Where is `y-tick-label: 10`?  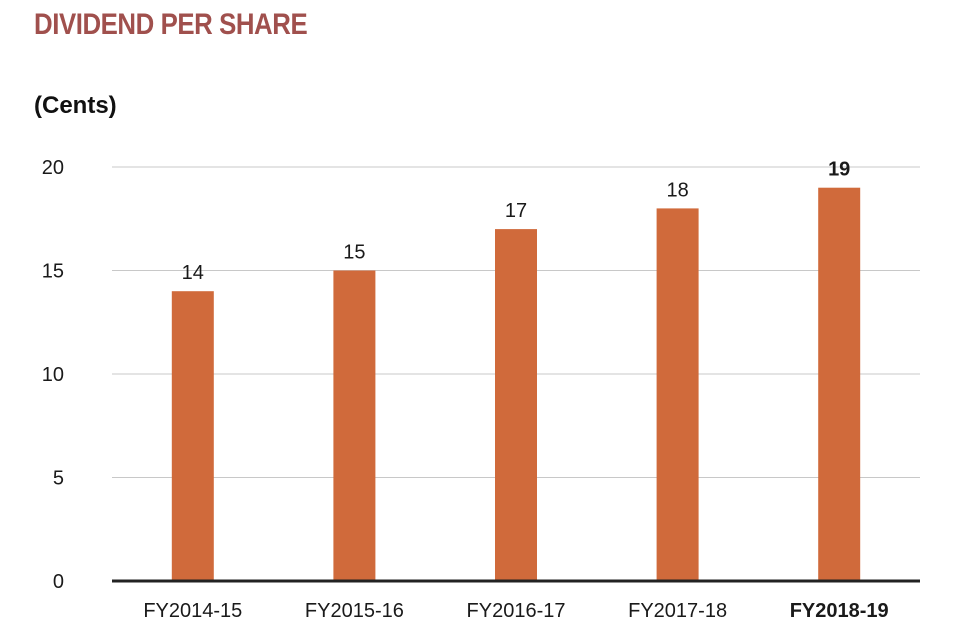 y-tick-label: 10 is located at coordinates (53, 375).